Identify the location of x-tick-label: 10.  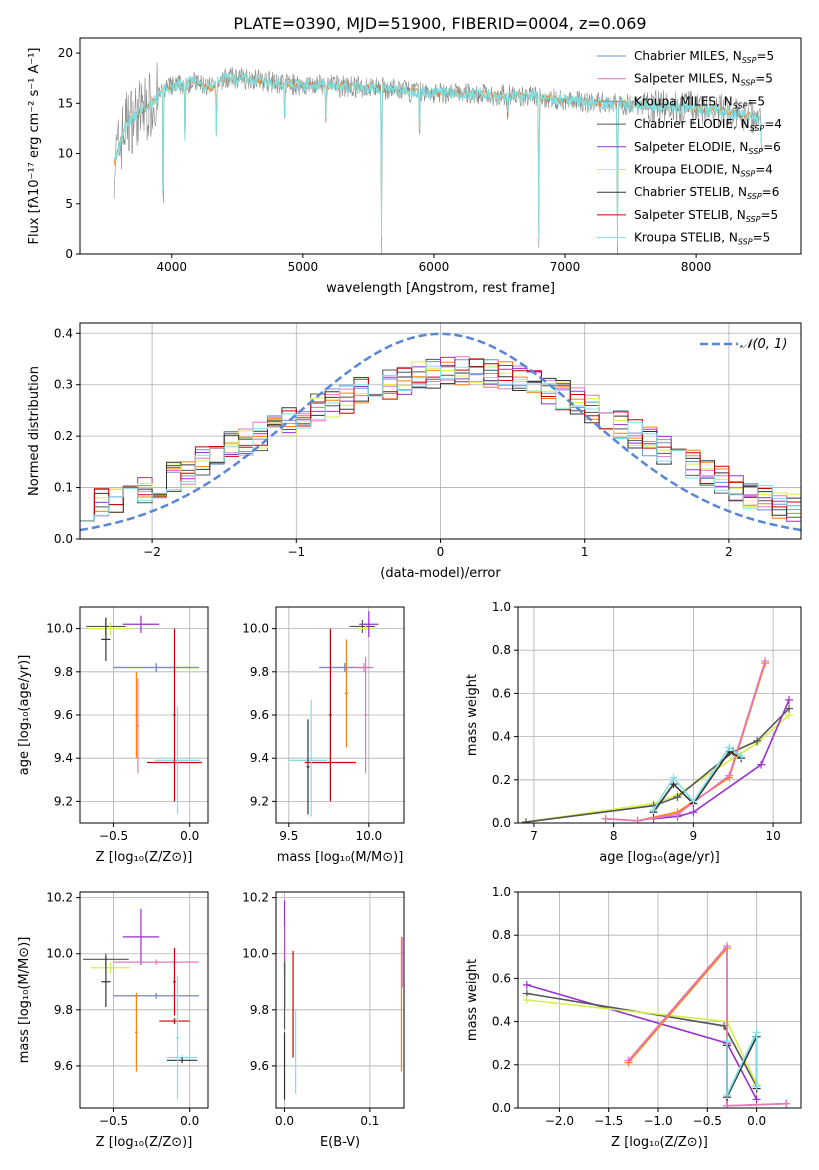
(772, 836).